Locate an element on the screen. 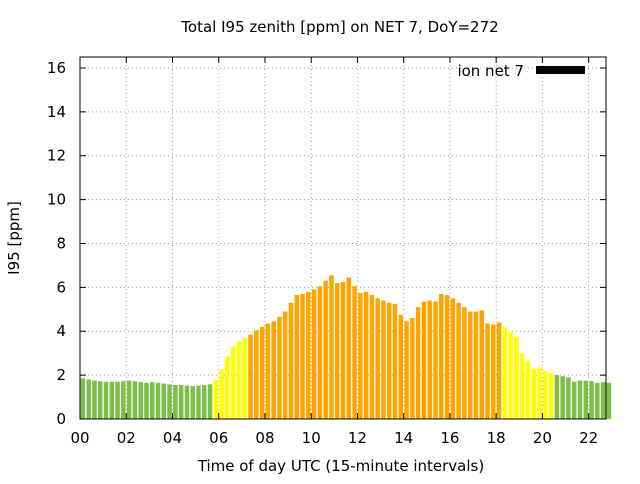  y-tick-label: 16 is located at coordinates (56, 68).